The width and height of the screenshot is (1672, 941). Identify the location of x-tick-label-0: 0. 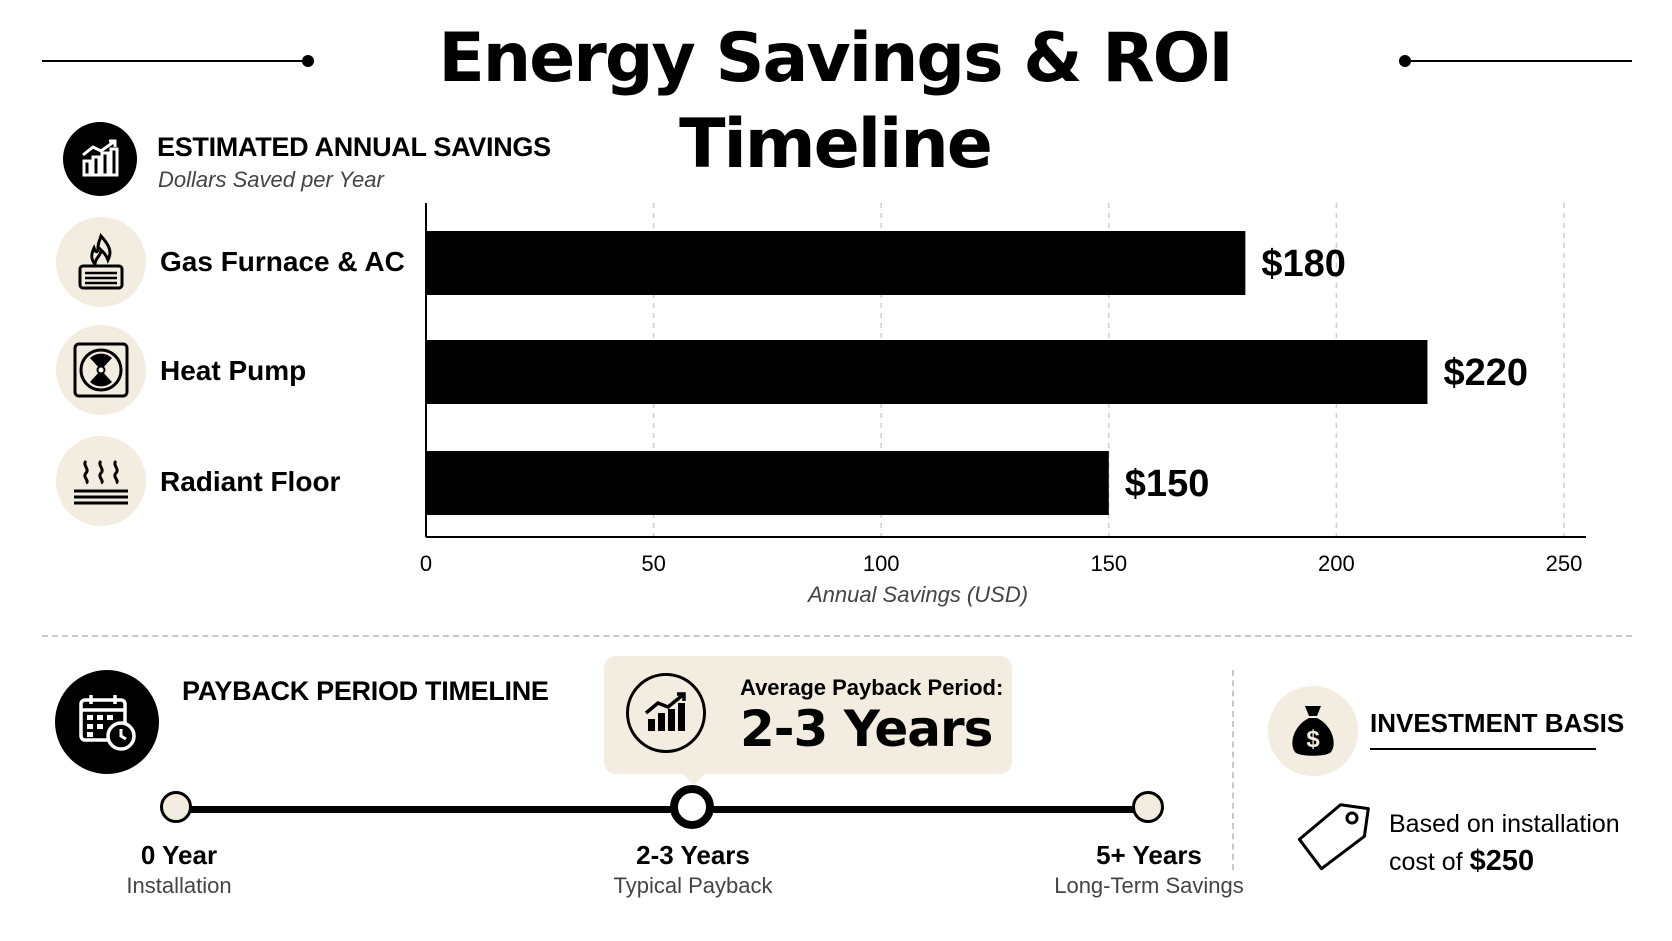
(426, 563).